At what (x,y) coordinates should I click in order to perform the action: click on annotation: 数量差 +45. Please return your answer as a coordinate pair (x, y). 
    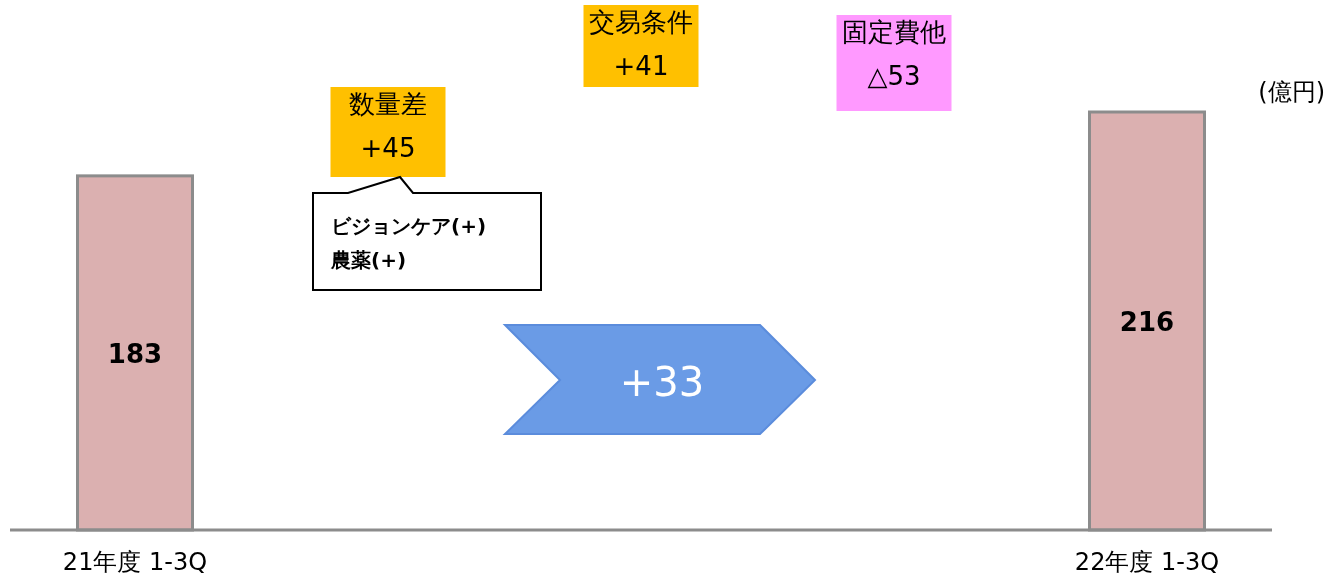
    Looking at the image, I should click on (388, 126).